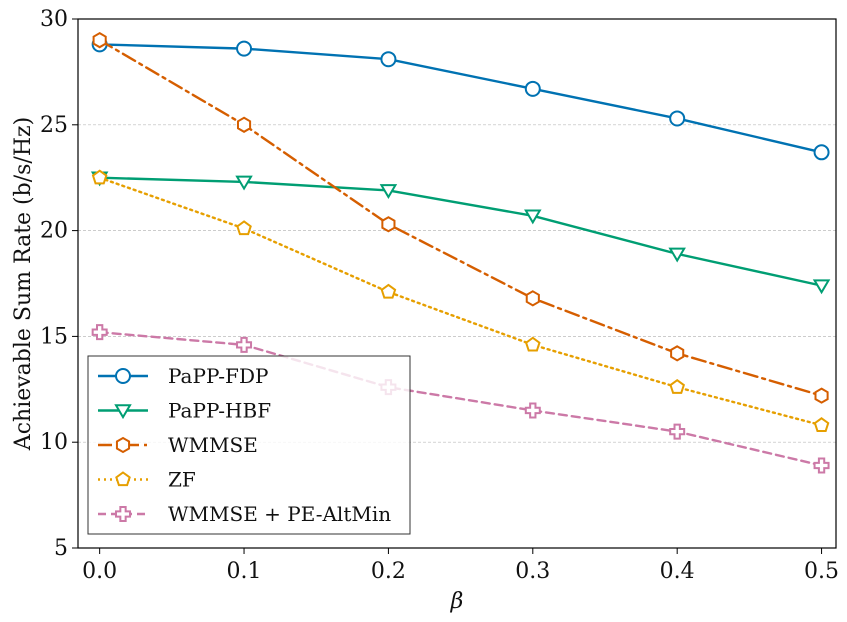 This screenshot has height=622, width=847. I want to click on legend-item: ZF, so click(147, 480).